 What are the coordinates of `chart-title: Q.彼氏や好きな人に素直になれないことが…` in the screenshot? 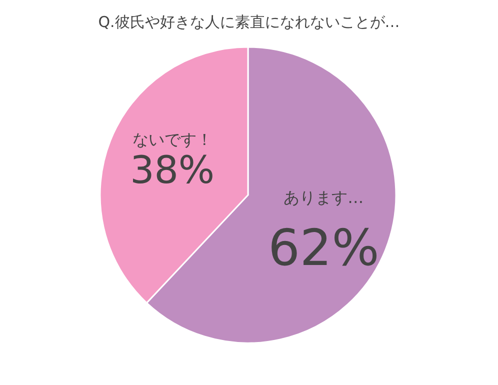 It's located at (249, 22).